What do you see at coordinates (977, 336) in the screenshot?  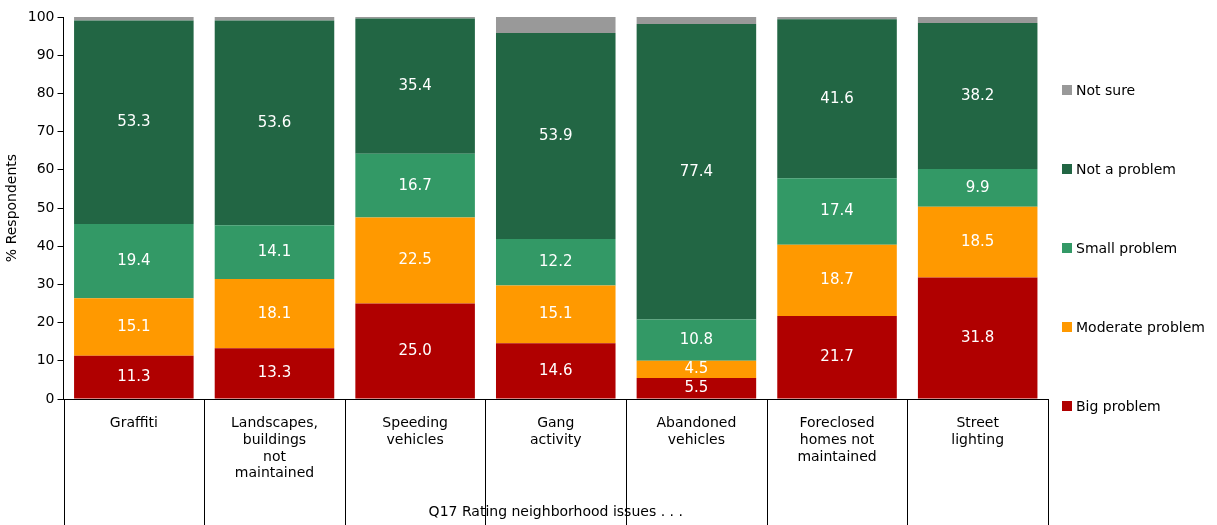 I see `data-label: 31.8` at bounding box center [977, 336].